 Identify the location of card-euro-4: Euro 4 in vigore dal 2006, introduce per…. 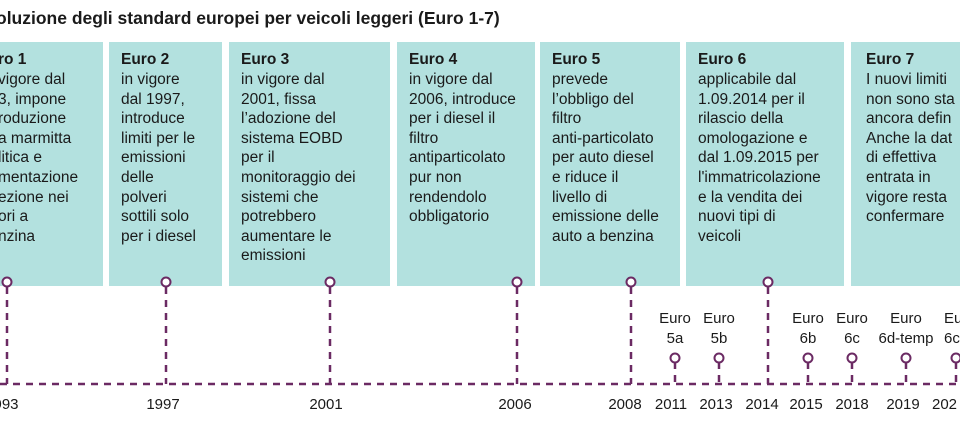
(466, 164).